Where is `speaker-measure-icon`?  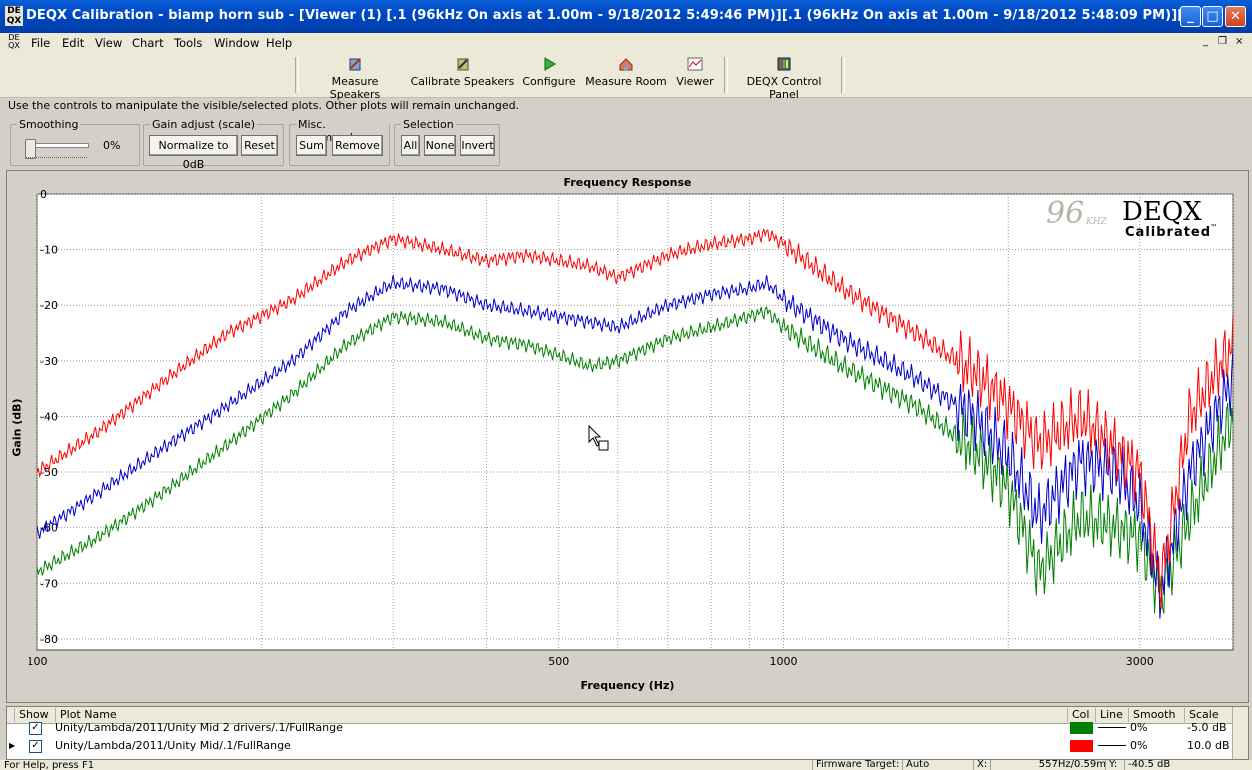
speaker-measure-icon is located at coordinates (355, 64).